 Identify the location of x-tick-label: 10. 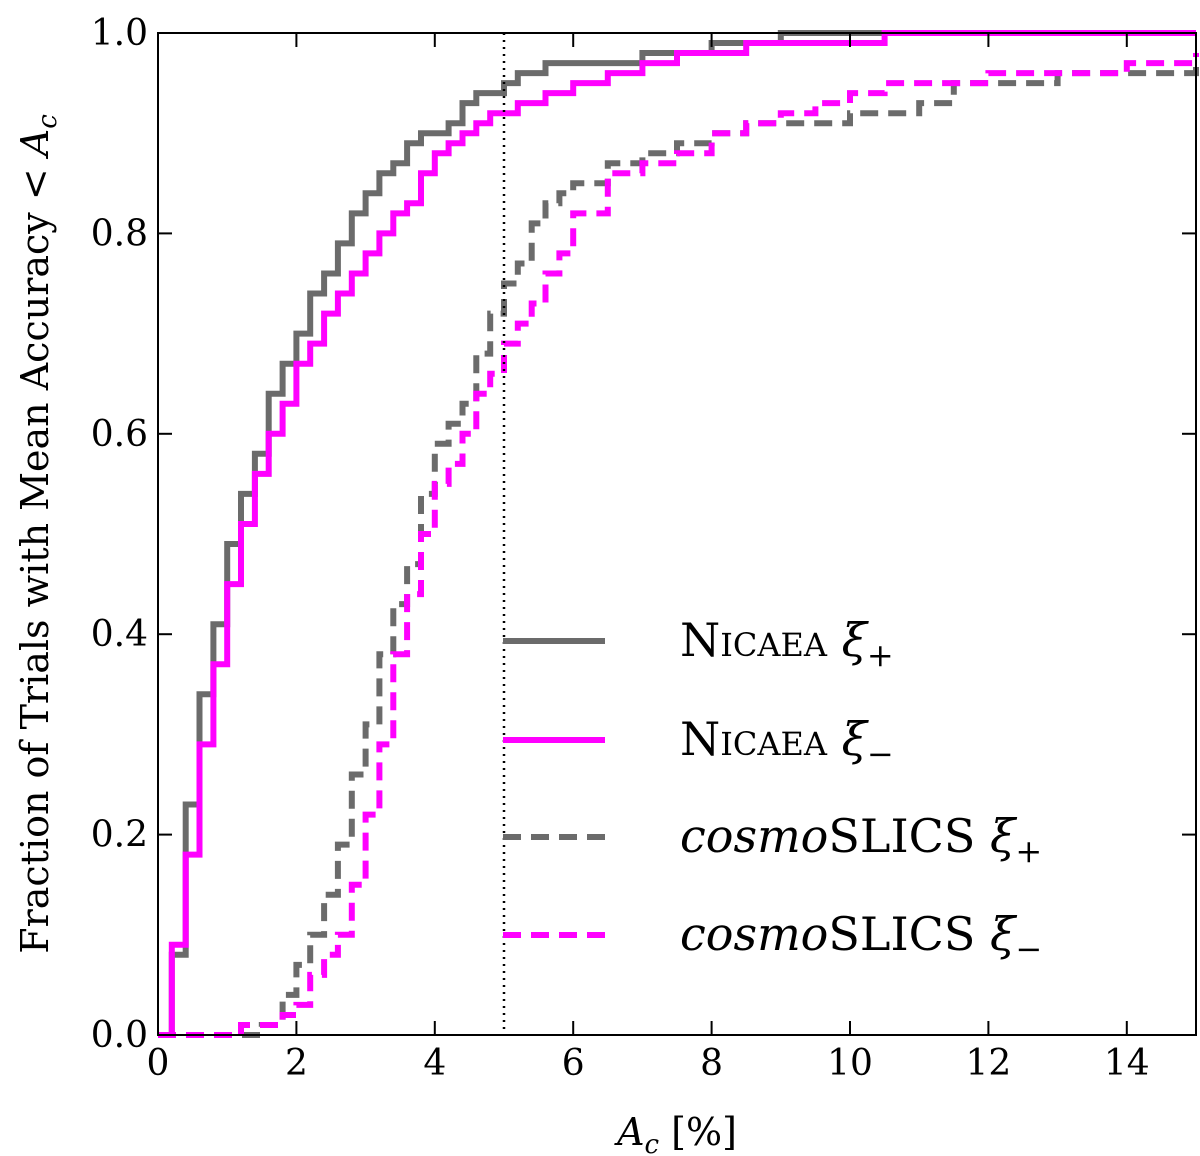
(850, 1063).